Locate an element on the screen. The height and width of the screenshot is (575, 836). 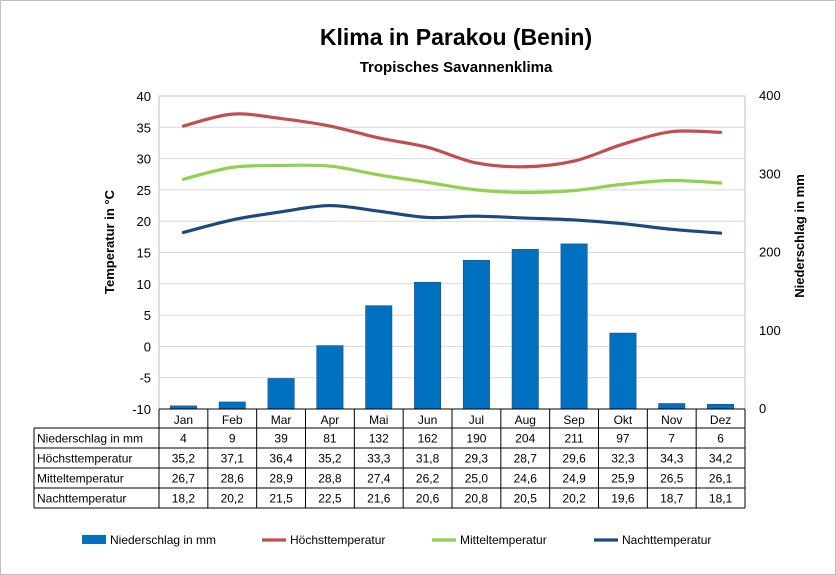
y-tick-left: -10 is located at coordinates (141, 409).